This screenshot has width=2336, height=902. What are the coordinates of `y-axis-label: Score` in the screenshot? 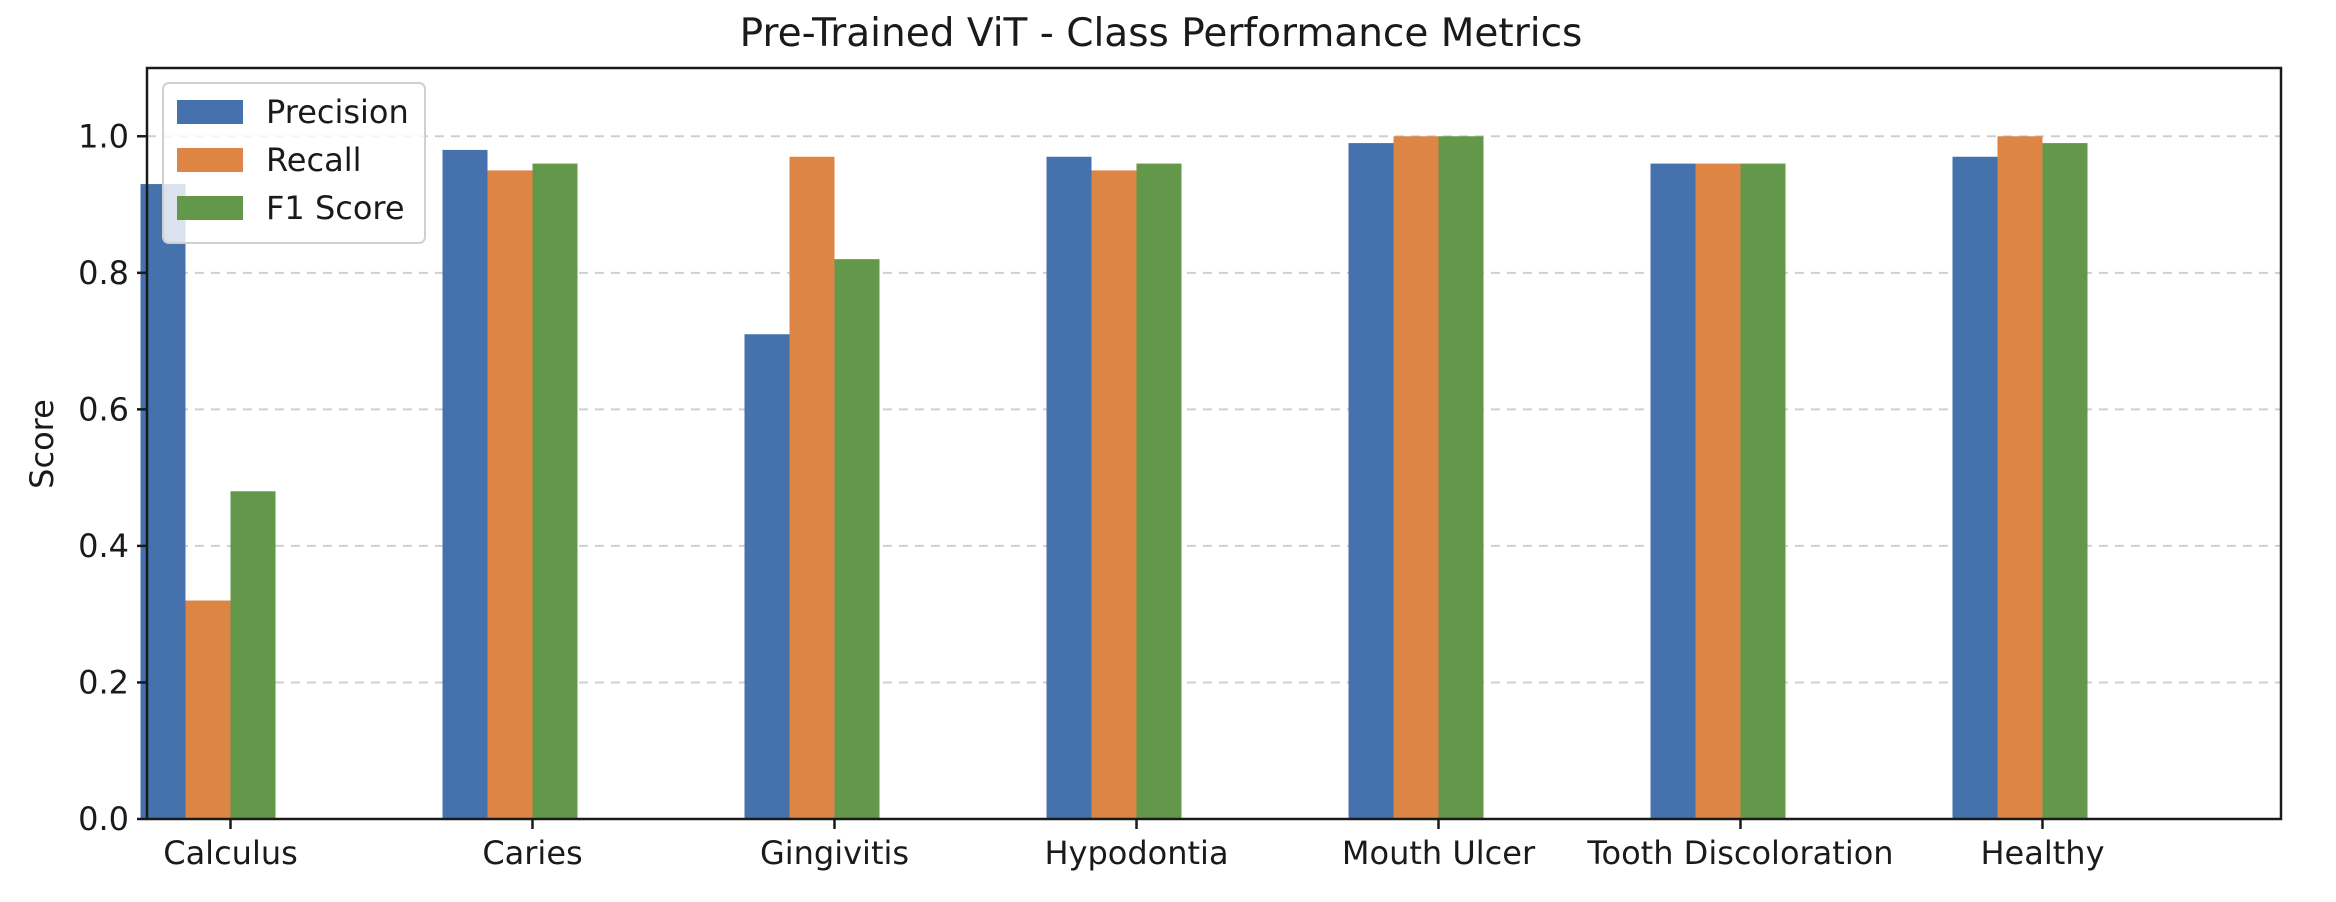 It's located at (42, 444).